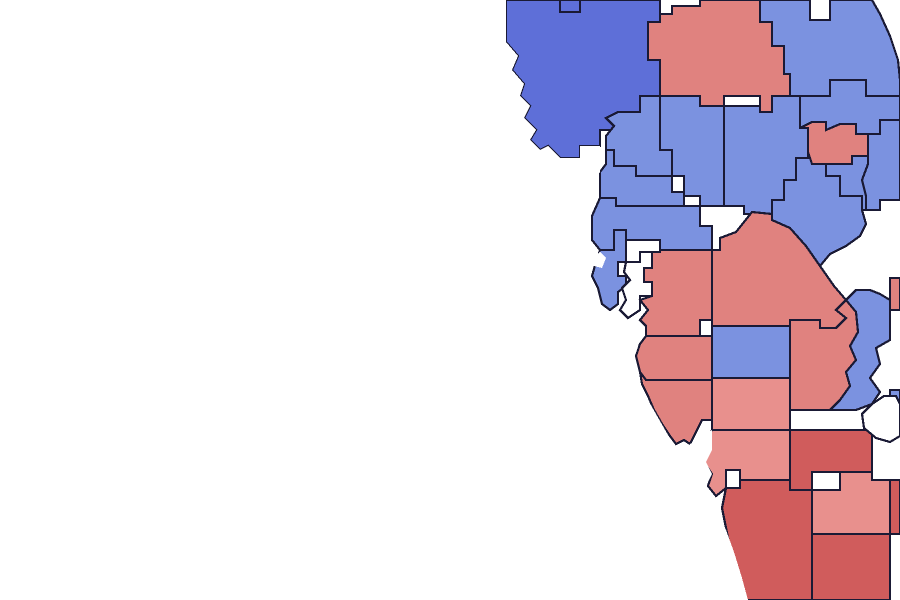  I want to click on county-hernando, so click(642, 178).